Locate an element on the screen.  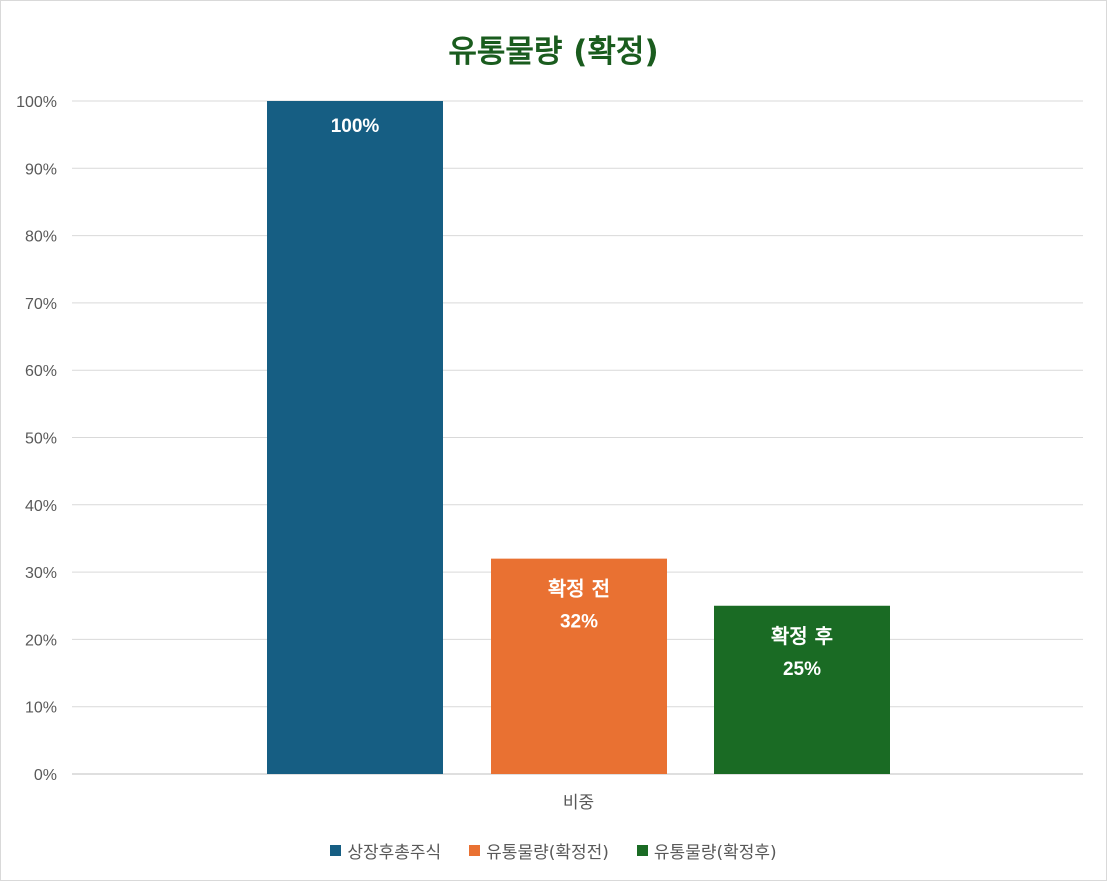
y-tick-label: 100% is located at coordinates (36, 102).